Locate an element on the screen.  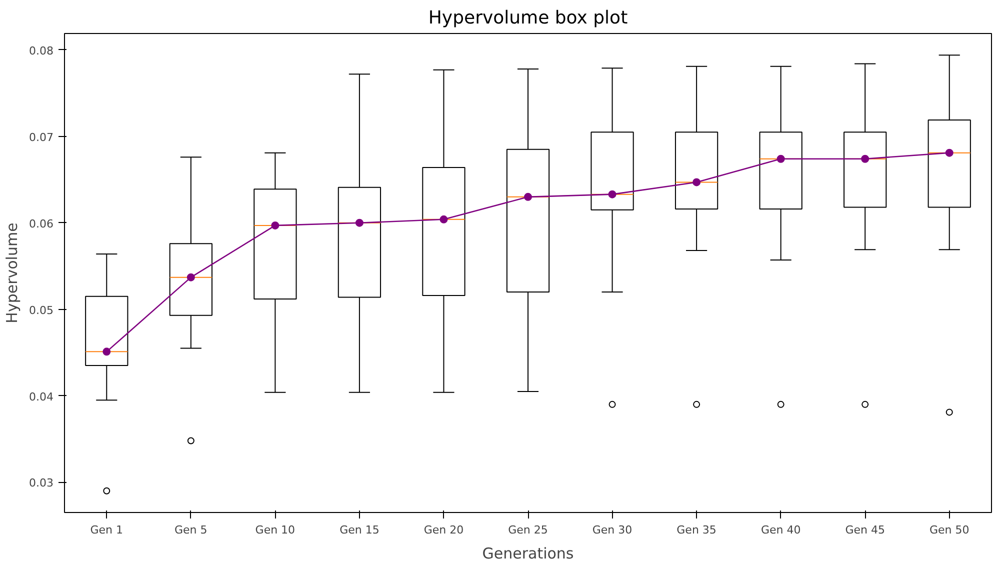
y-tick-label: 0.05 is located at coordinates (41, 310).